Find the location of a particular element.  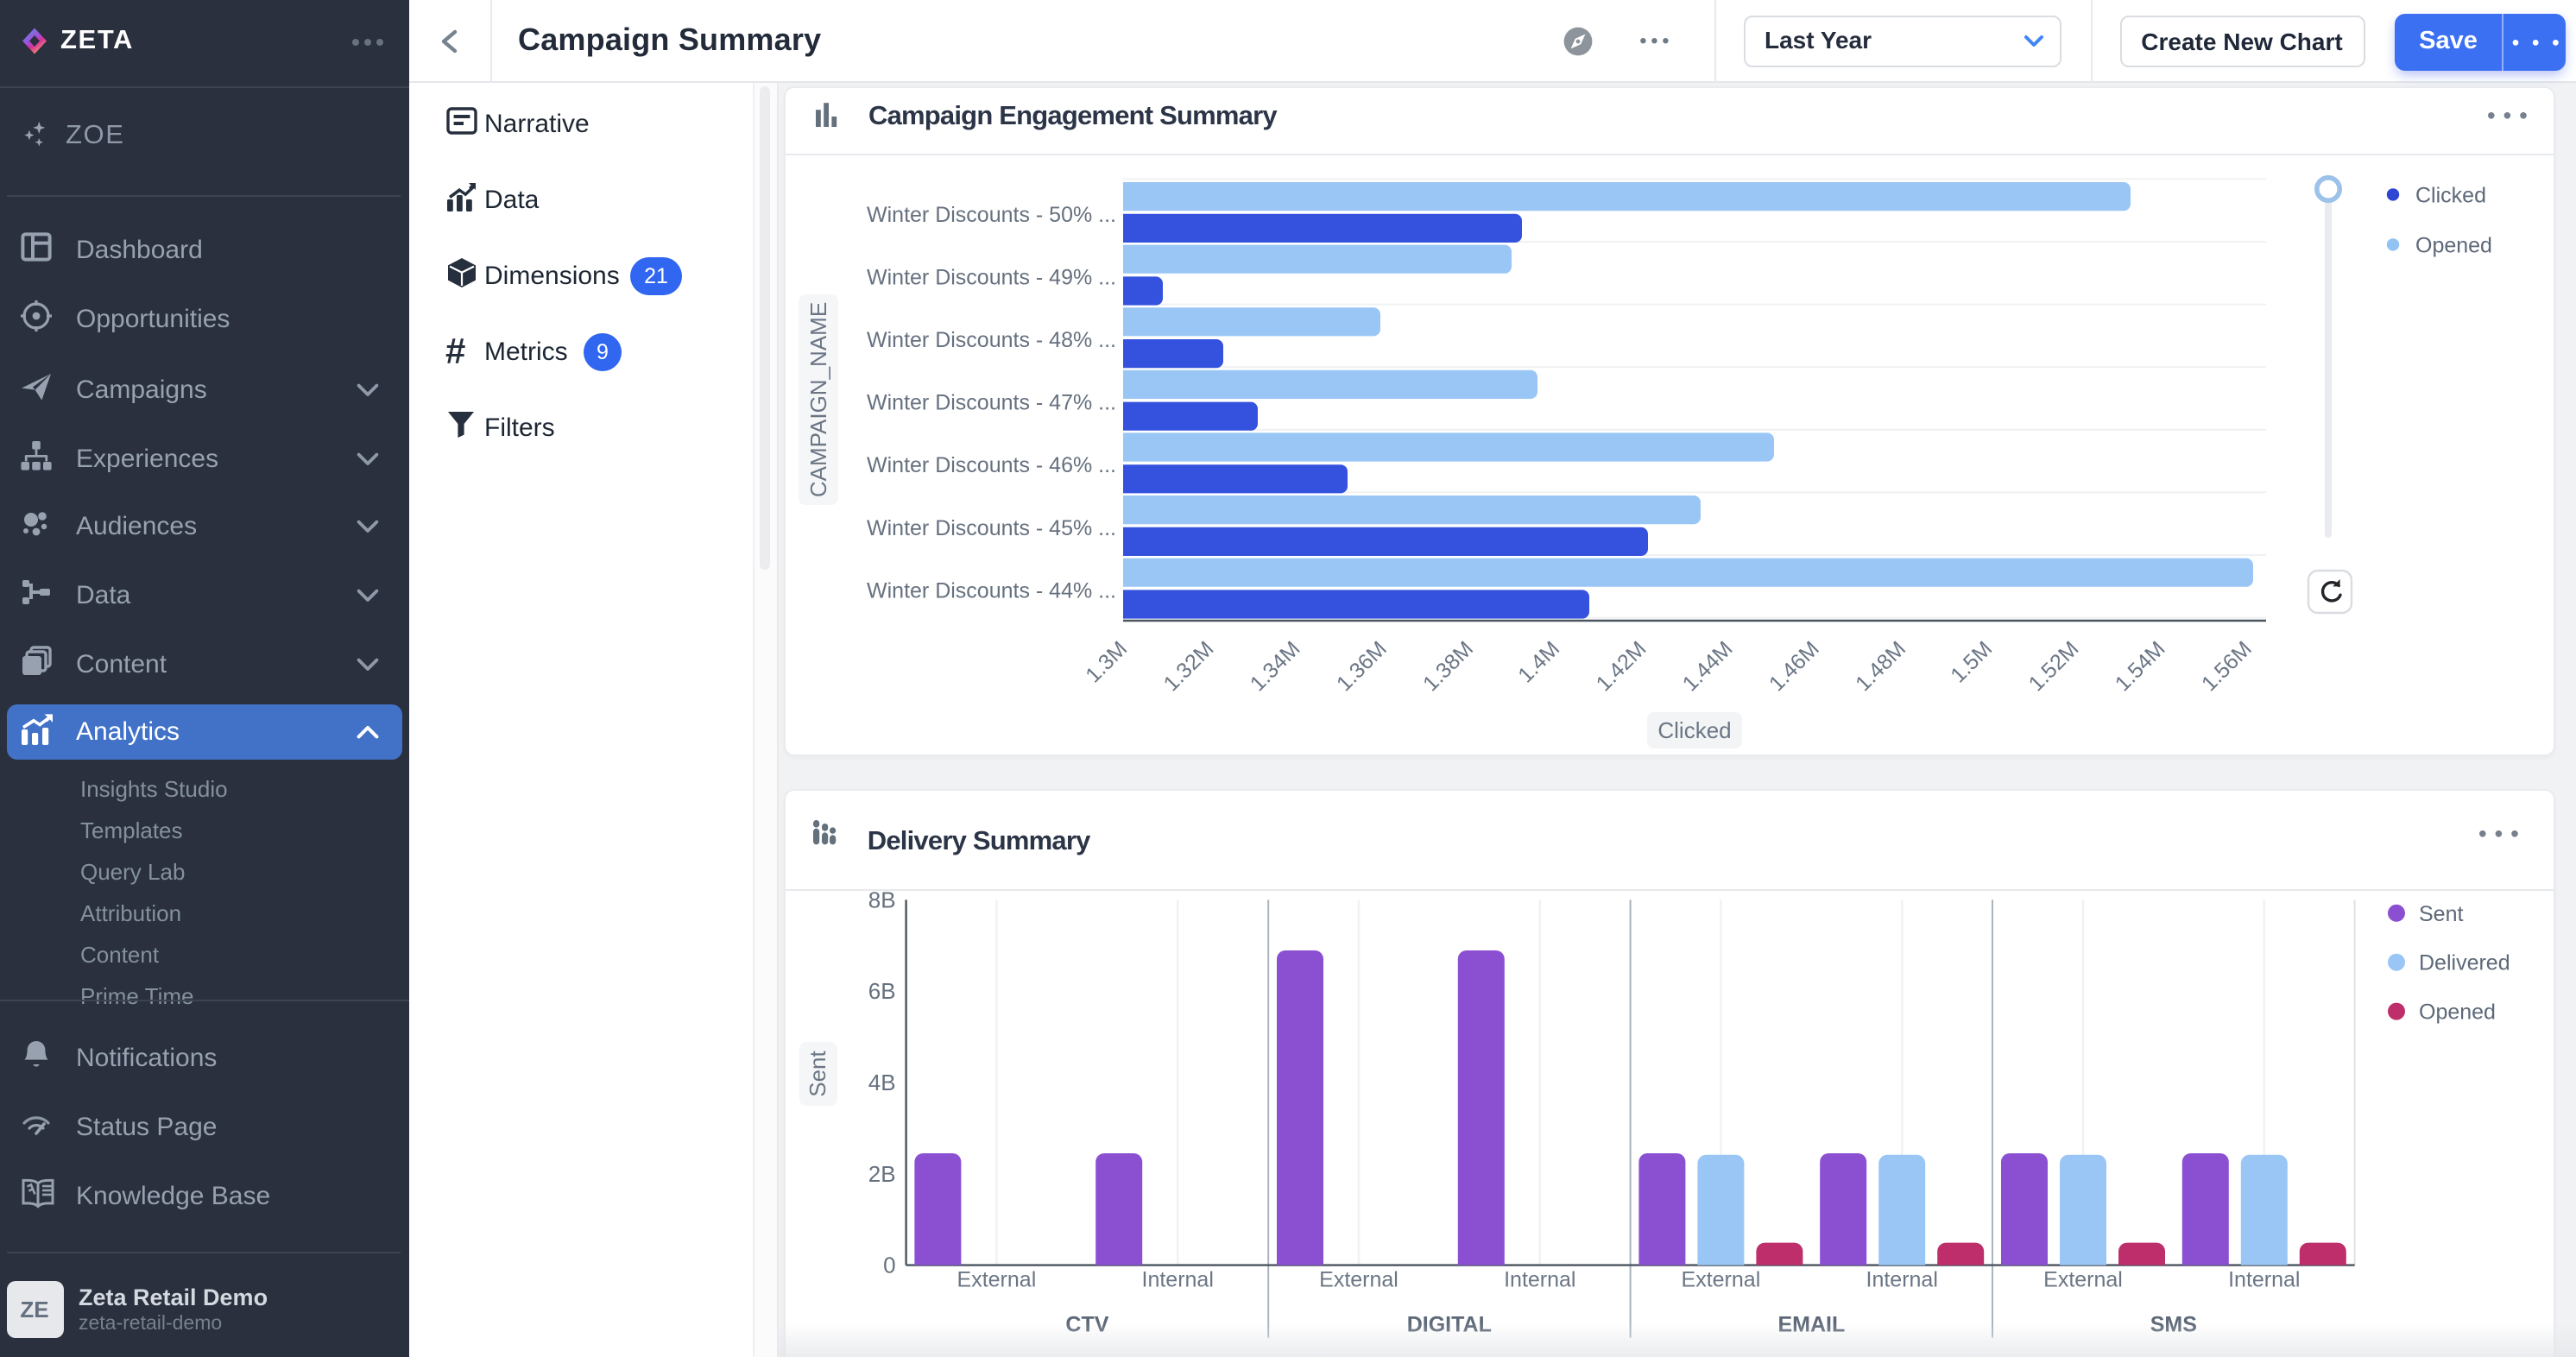

svg-text: 1.4M is located at coordinates (1537, 660).